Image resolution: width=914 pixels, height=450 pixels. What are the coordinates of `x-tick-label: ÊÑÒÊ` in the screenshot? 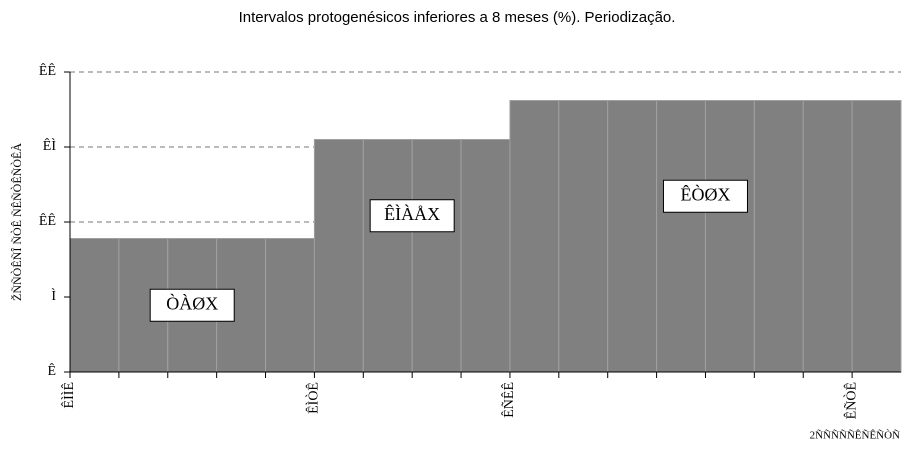 It's located at (850, 400).